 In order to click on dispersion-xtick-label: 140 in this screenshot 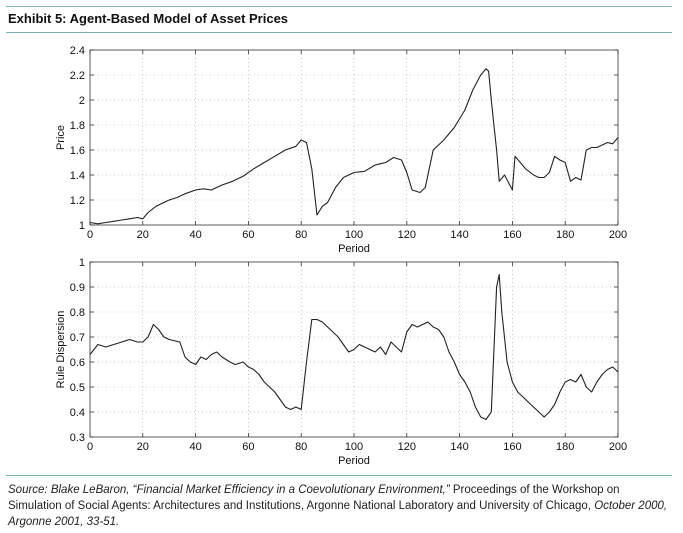, I will do `click(459, 447)`.